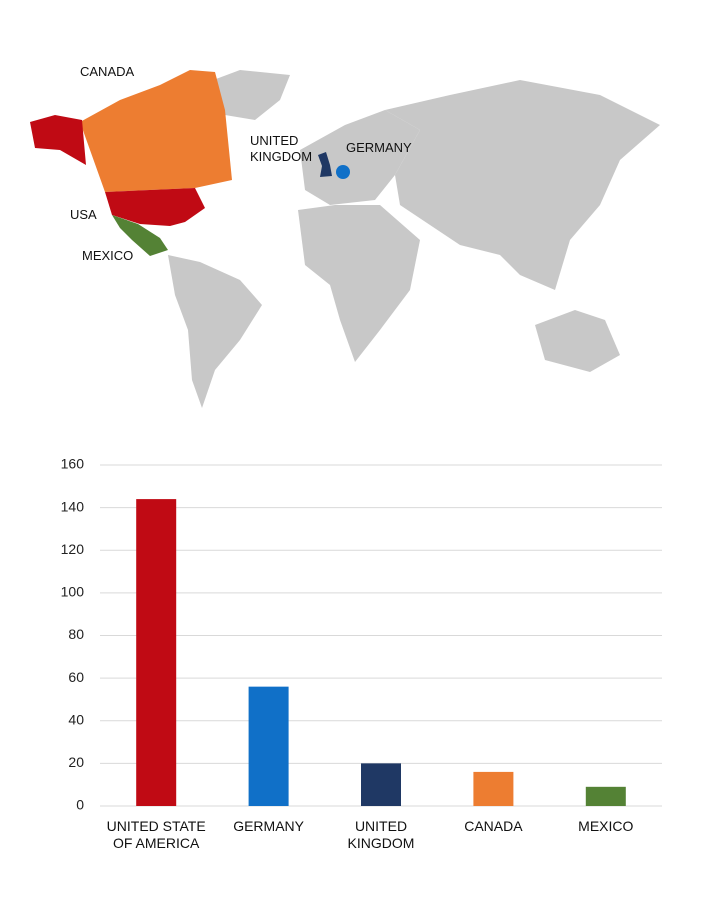 This screenshot has width=714, height=900. What do you see at coordinates (140, 235) in the screenshot?
I see `mexico` at bounding box center [140, 235].